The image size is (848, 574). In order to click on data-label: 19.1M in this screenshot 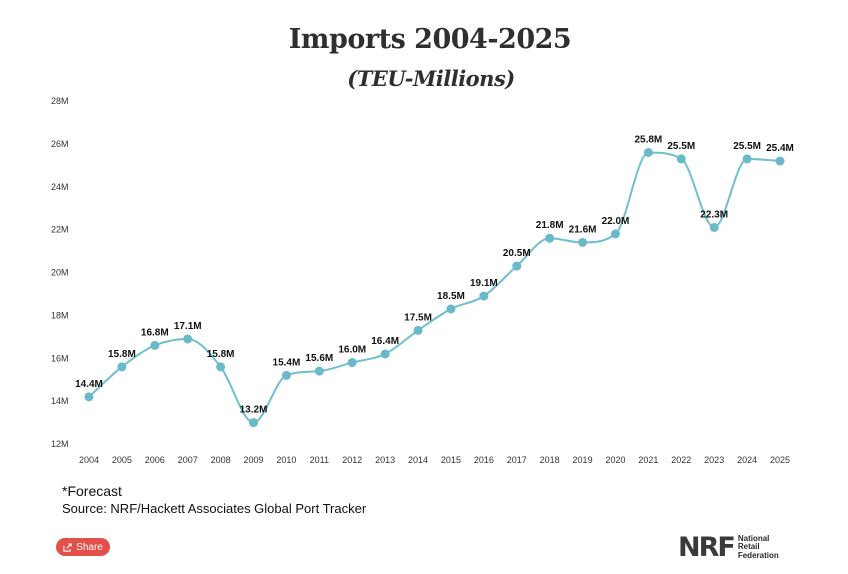, I will do `click(484, 283)`.